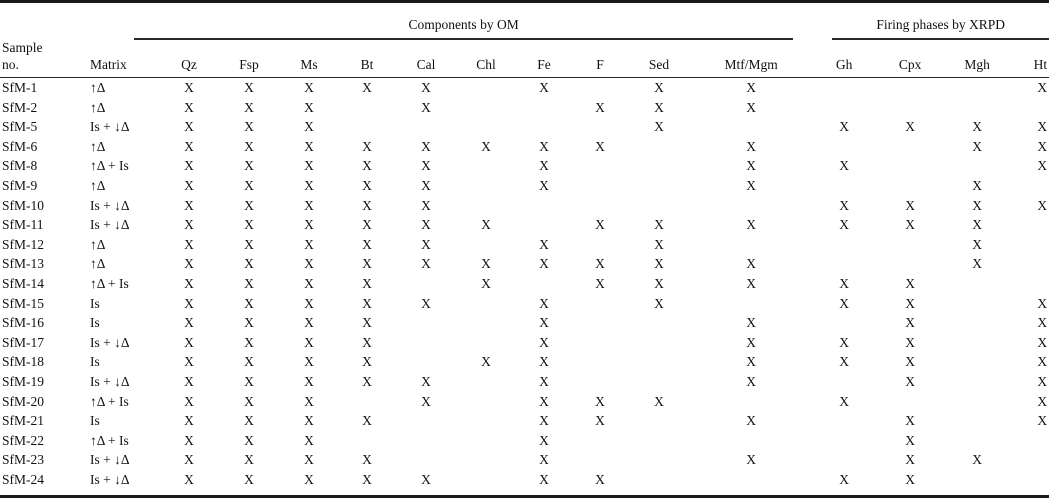  I want to click on table-row: SfM-24 Is + ↓Δ X X X X X X X X X, so click(524, 480).